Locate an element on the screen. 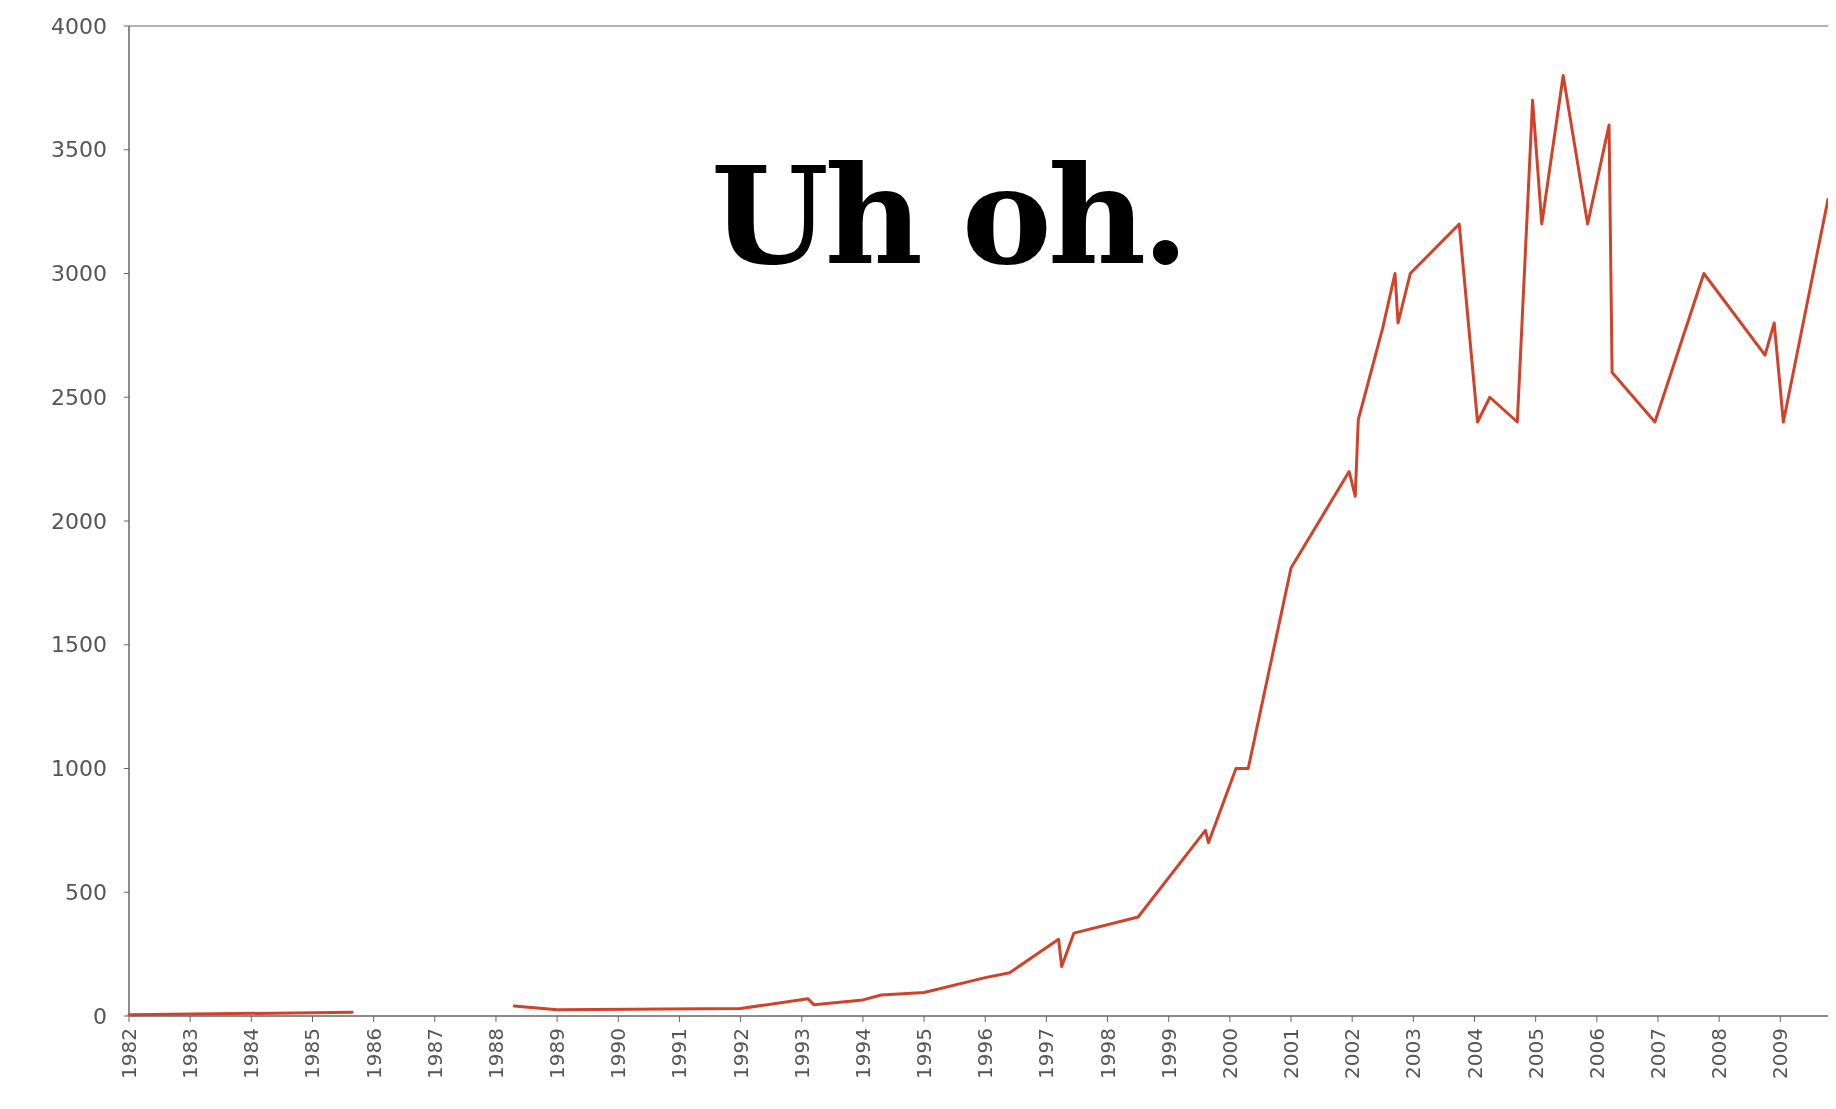 Image resolution: width=1836 pixels, height=1109 pixels. x-tick-label: 1992 is located at coordinates (740, 1053).